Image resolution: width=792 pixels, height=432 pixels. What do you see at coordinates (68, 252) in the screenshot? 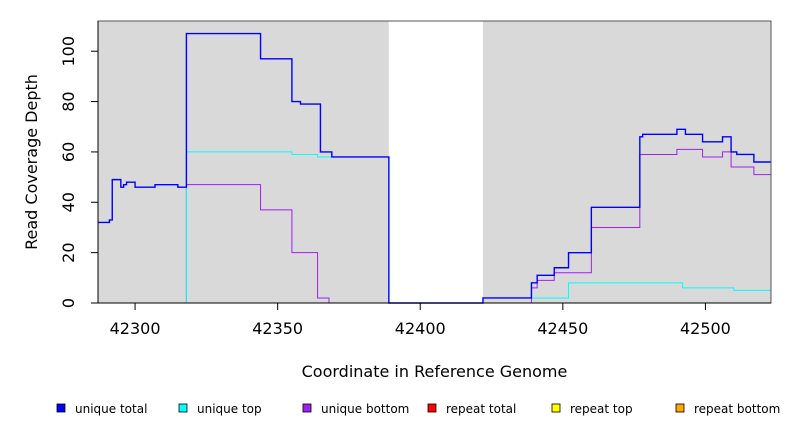
I see `y-tick-label: 20` at bounding box center [68, 252].